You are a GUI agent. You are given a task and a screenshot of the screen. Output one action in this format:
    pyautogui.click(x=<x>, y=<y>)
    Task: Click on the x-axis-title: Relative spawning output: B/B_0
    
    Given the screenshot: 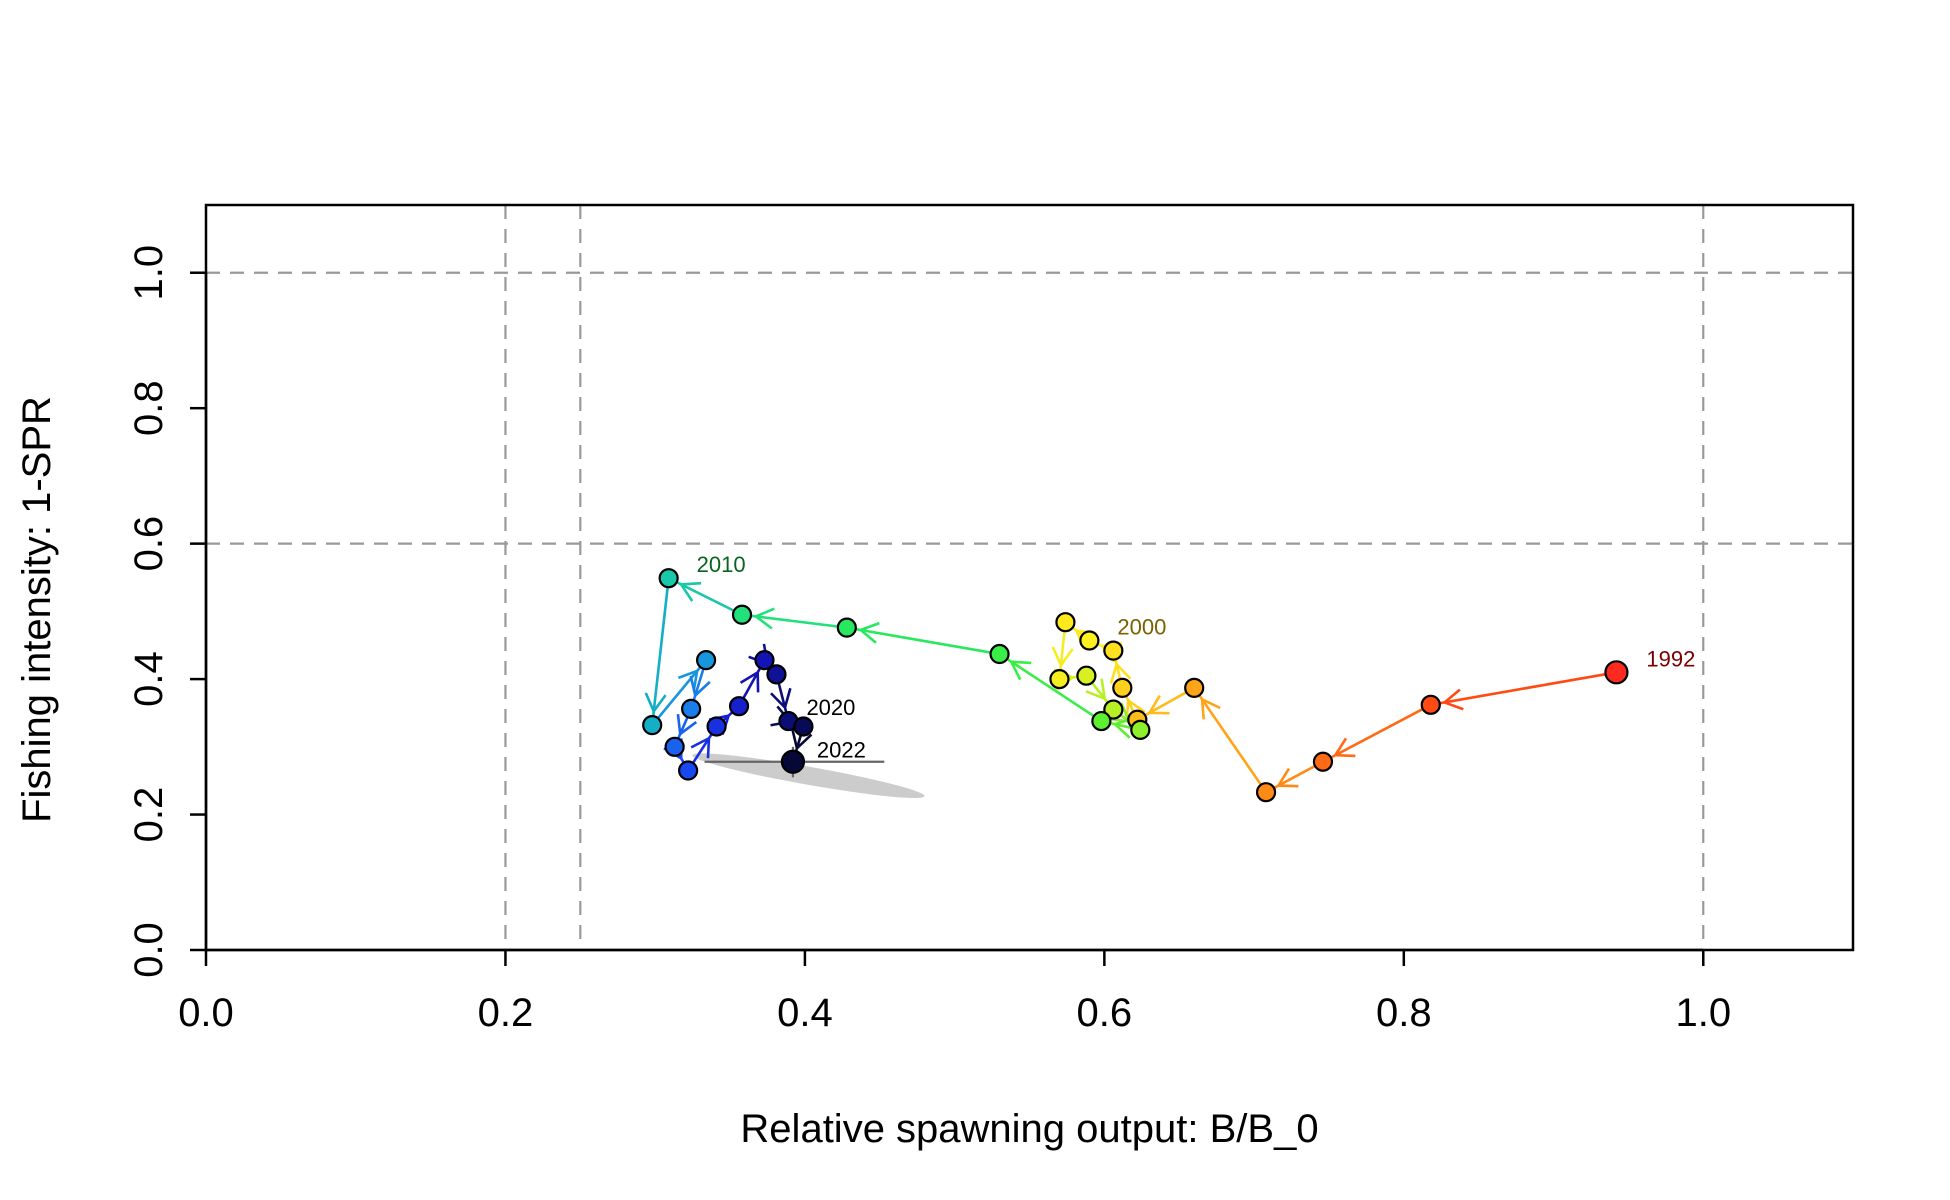 What is the action you would take?
    pyautogui.click(x=1029, y=1129)
    